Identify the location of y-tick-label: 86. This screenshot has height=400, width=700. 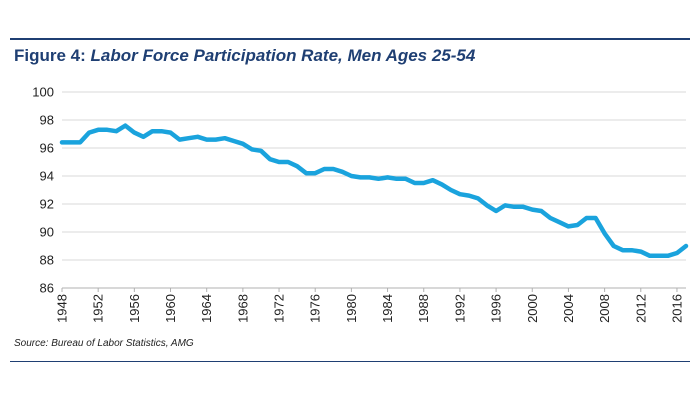
(47, 288).